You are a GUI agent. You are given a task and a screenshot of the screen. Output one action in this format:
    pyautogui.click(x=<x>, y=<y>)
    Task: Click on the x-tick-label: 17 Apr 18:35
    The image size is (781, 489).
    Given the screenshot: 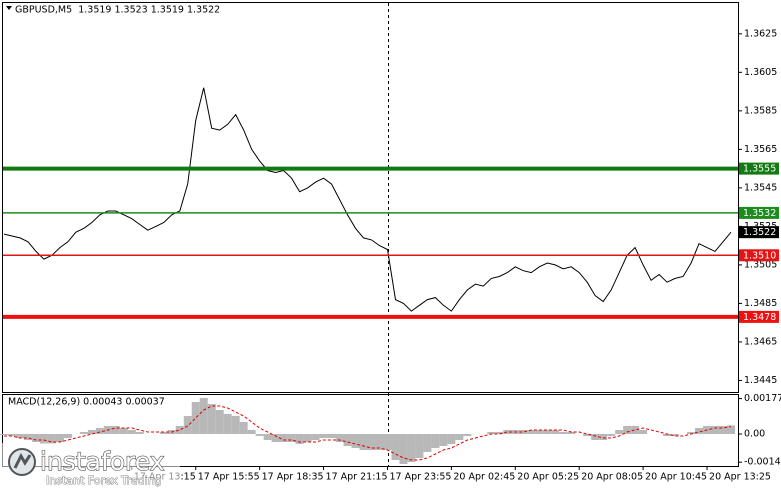 What is the action you would take?
    pyautogui.click(x=293, y=477)
    